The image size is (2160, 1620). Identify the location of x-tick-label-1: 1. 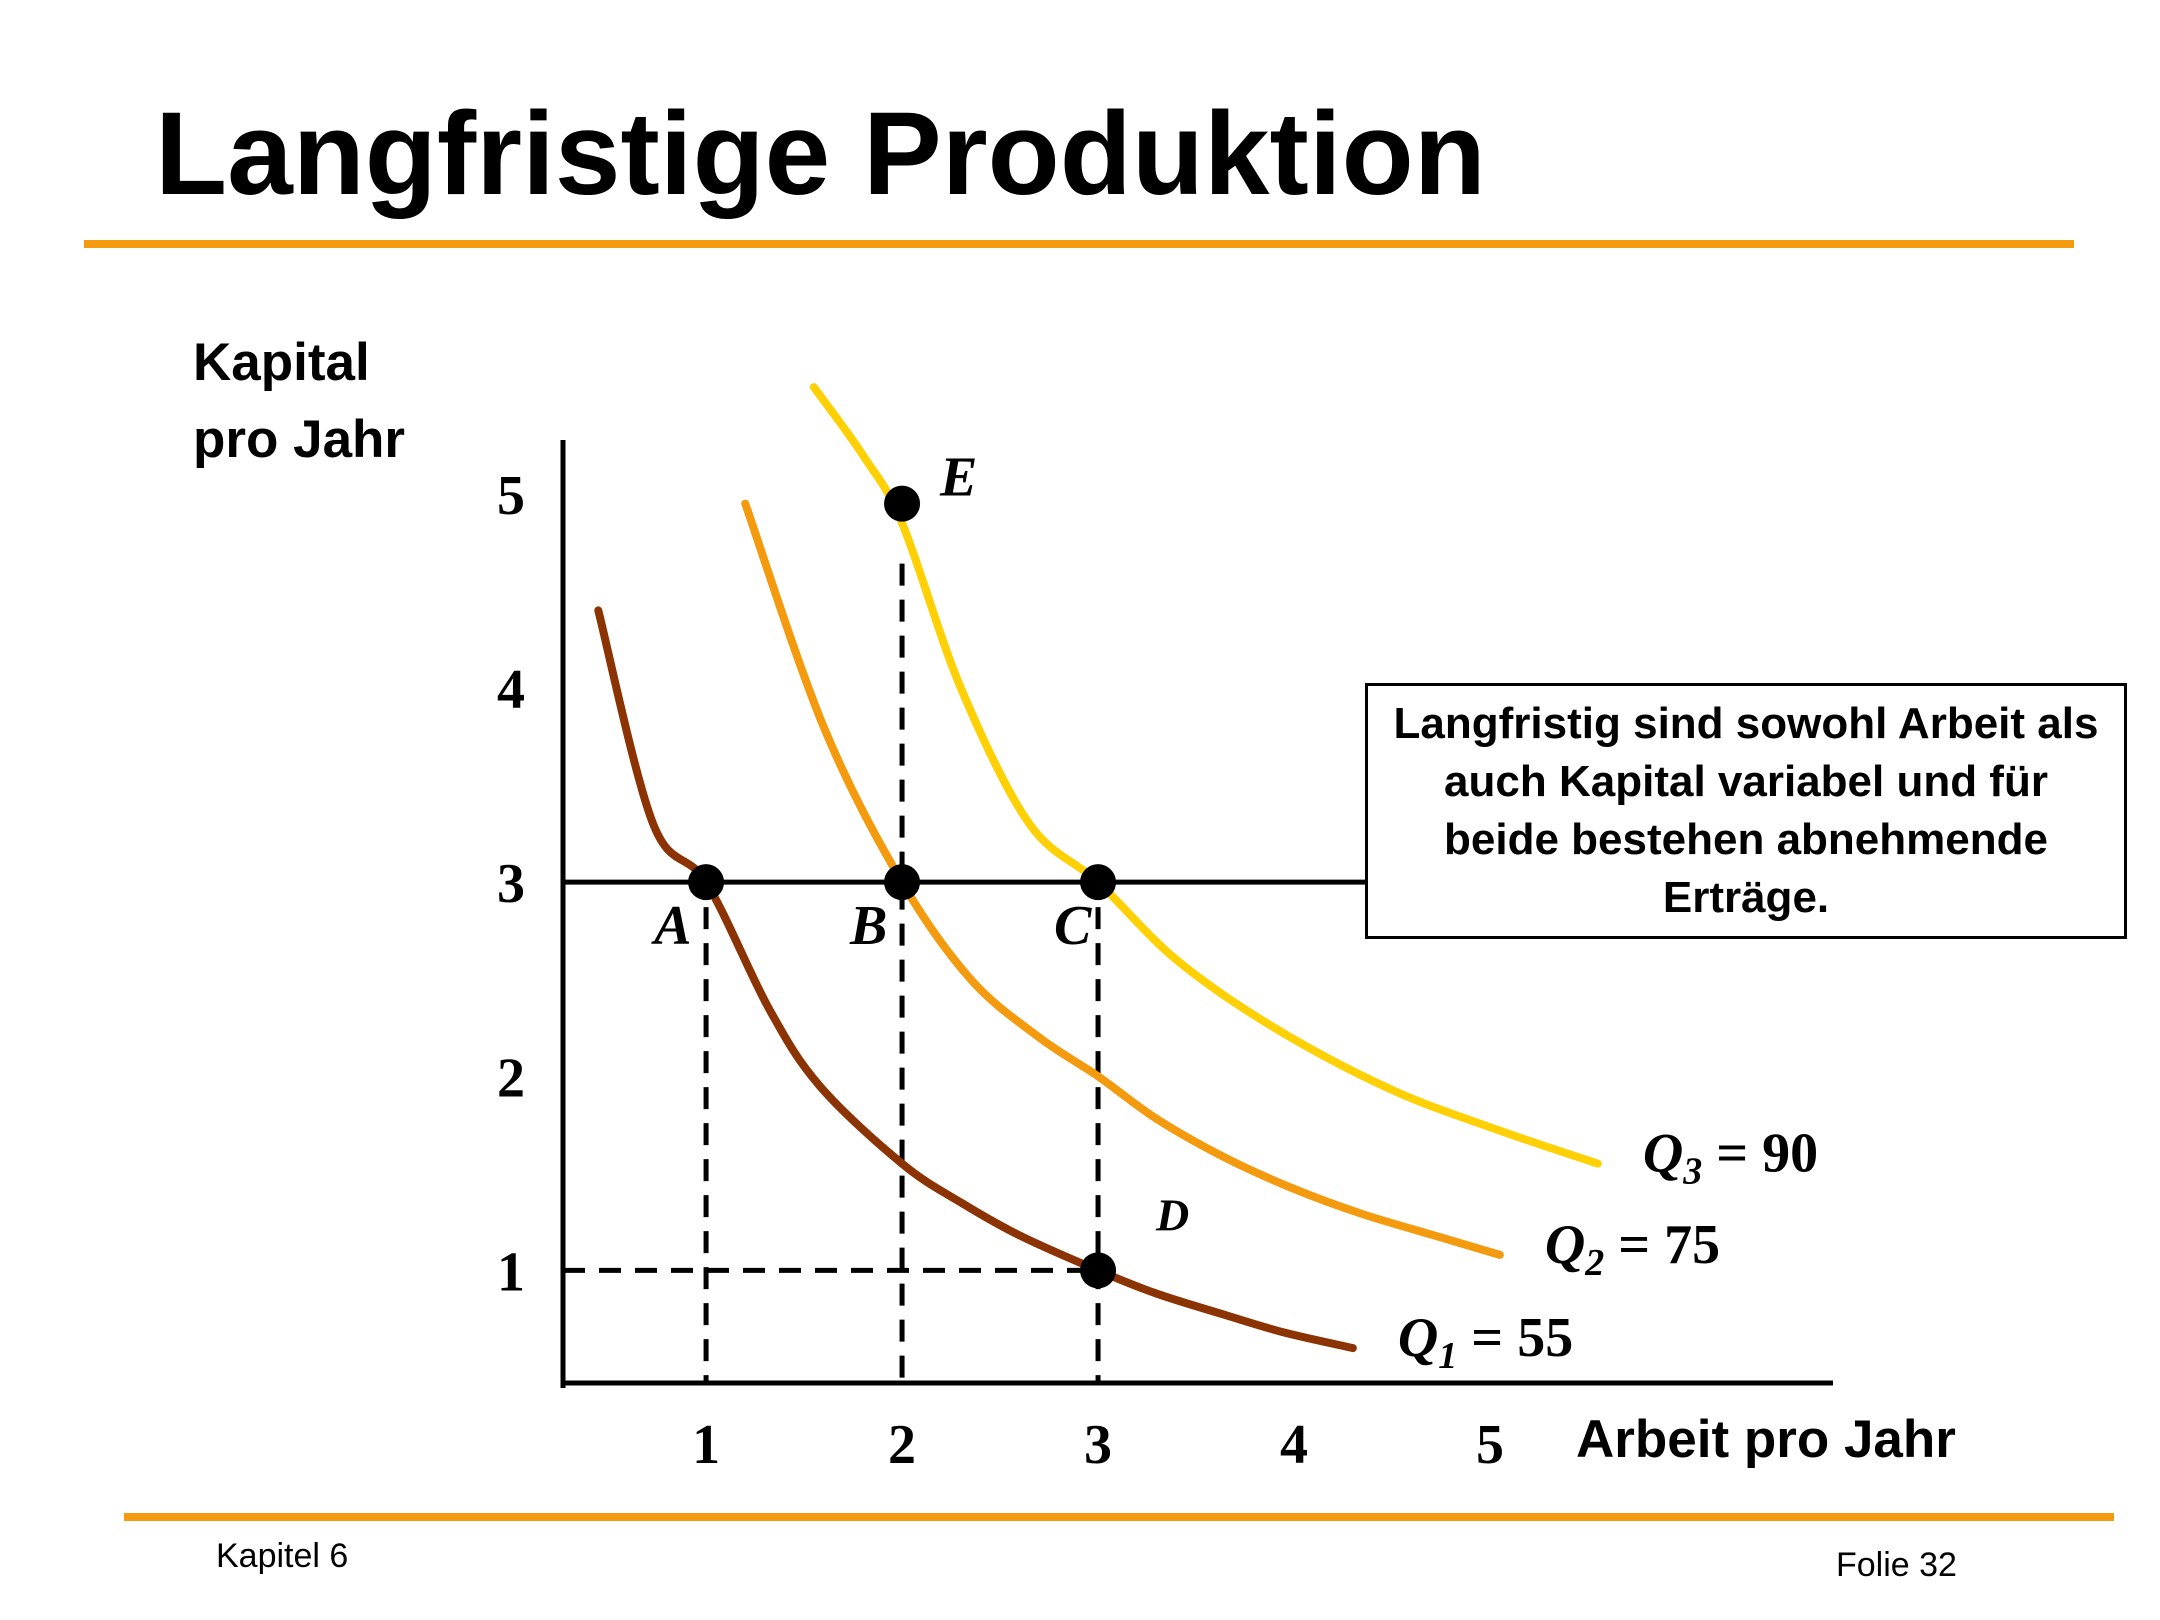
(706, 1445).